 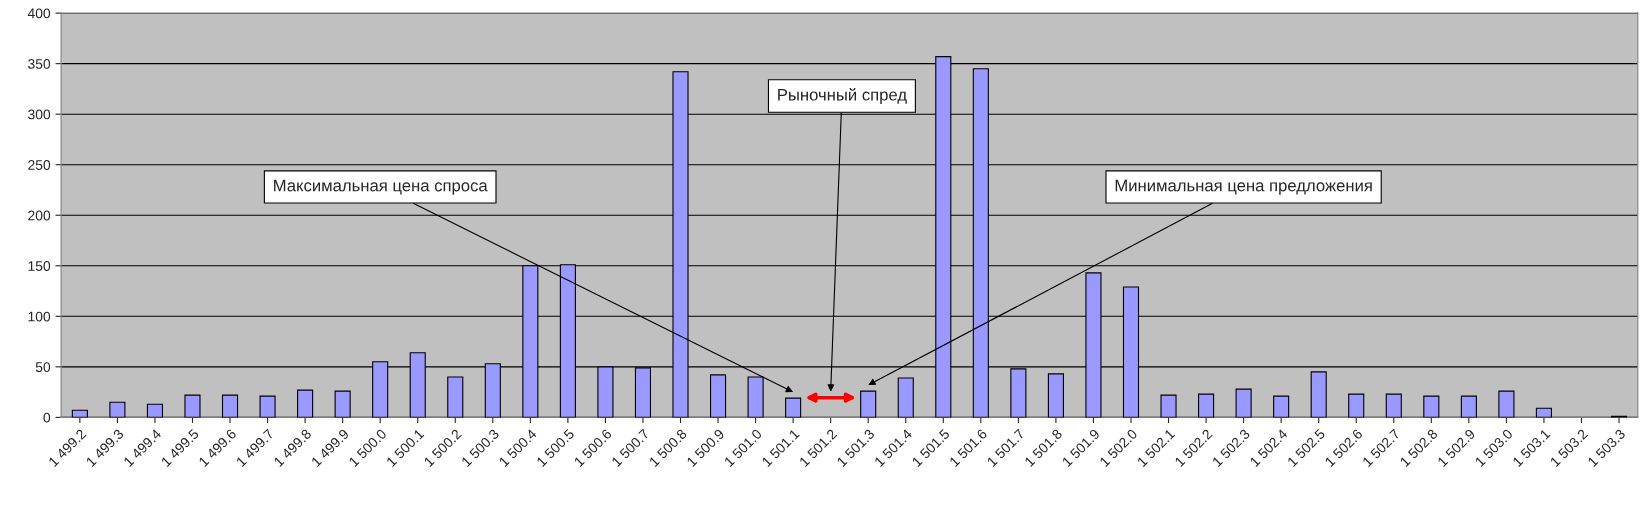 I want to click on y-tick-label: 100, so click(x=39, y=316).